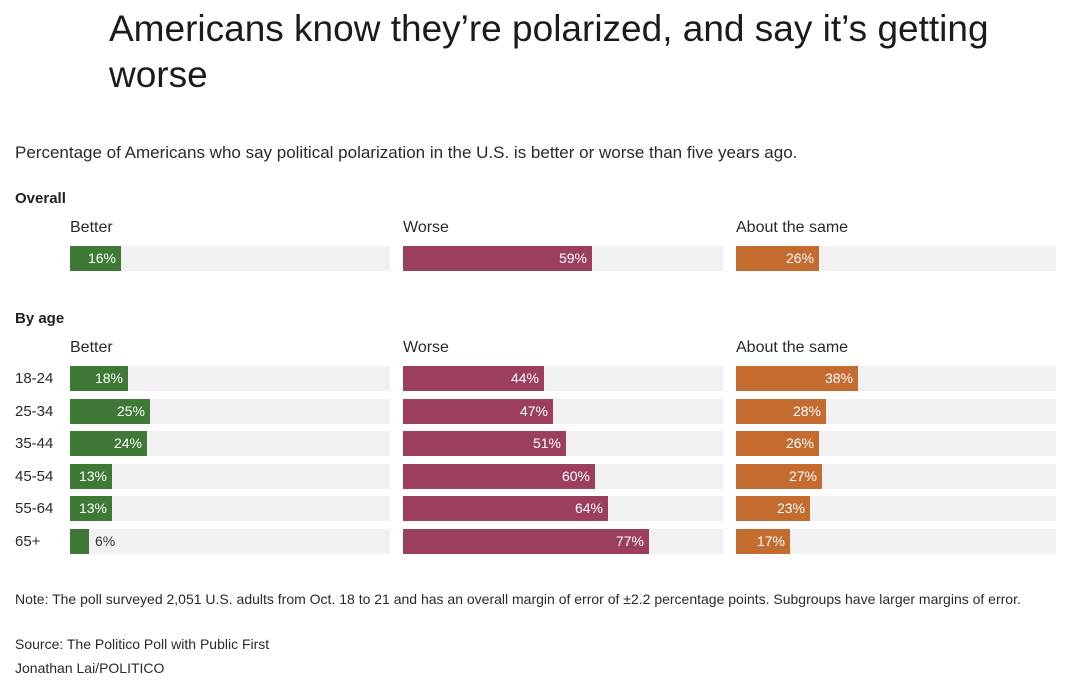 The width and height of the screenshot is (1080, 689). What do you see at coordinates (34, 378) in the screenshot?
I see `row-label: 18-24` at bounding box center [34, 378].